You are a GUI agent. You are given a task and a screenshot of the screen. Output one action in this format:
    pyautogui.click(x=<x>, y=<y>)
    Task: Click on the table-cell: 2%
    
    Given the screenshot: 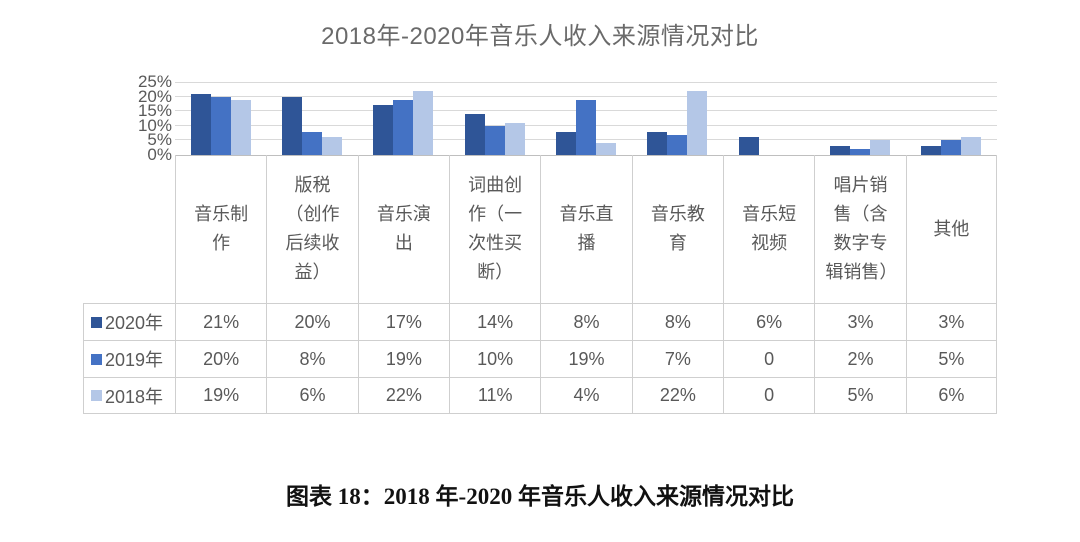 What is the action you would take?
    pyautogui.click(x=860, y=358)
    